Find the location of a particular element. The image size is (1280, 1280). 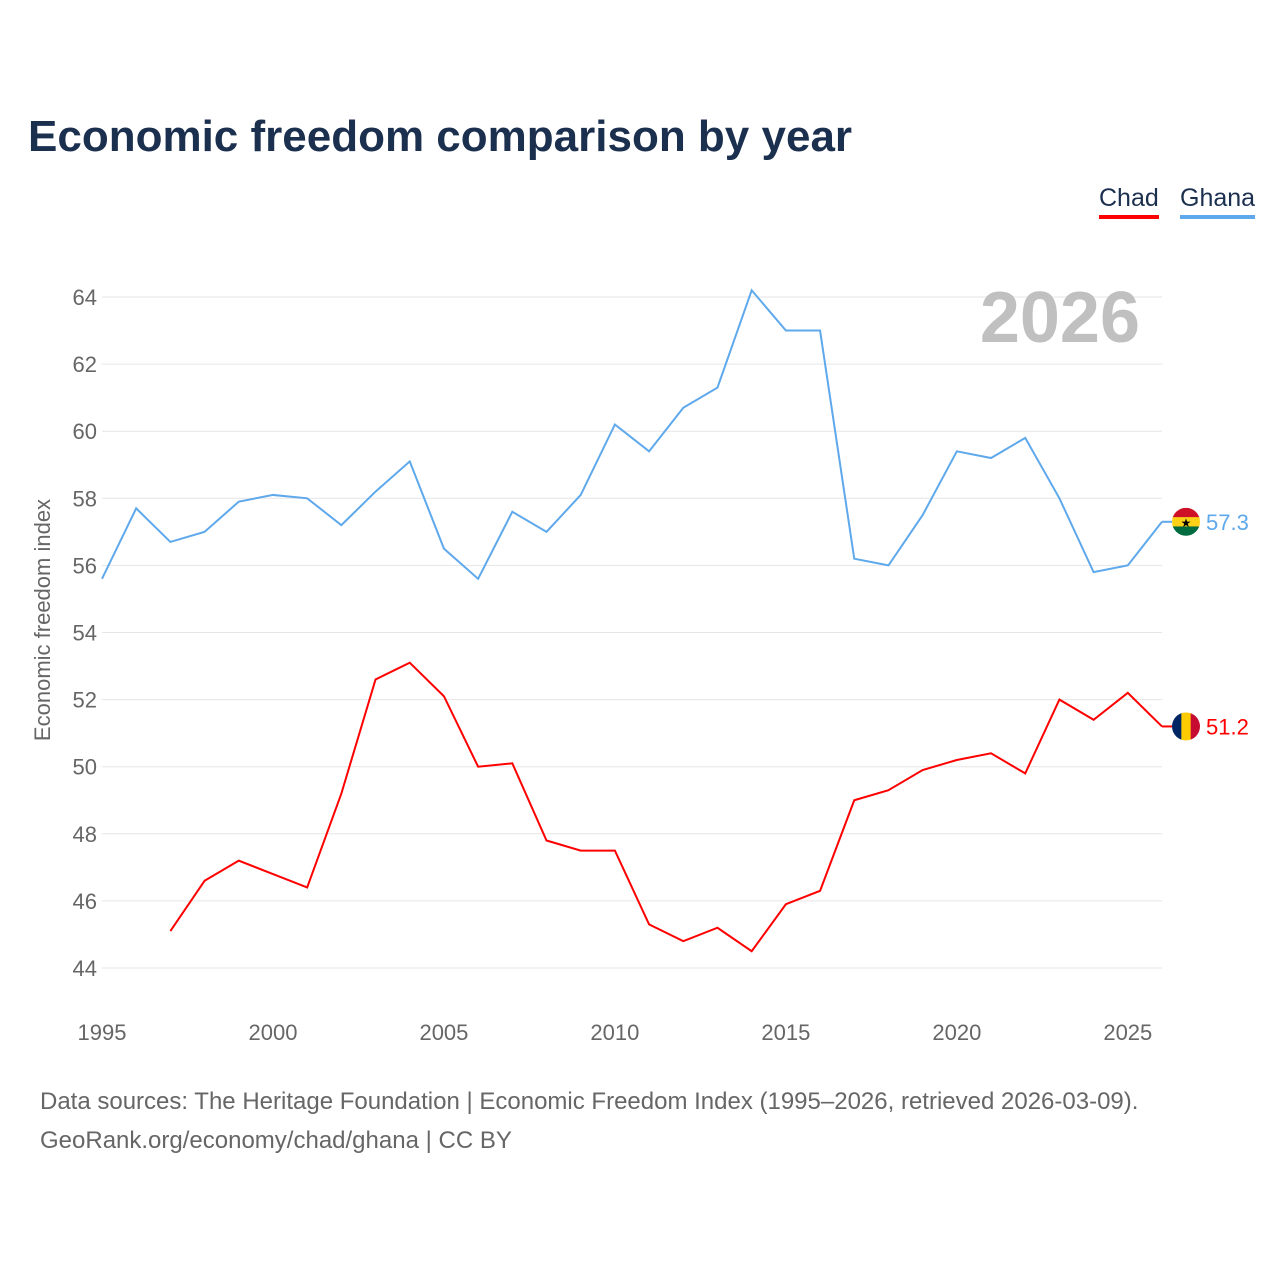

x-tick-label: 2010 is located at coordinates (614, 1032).